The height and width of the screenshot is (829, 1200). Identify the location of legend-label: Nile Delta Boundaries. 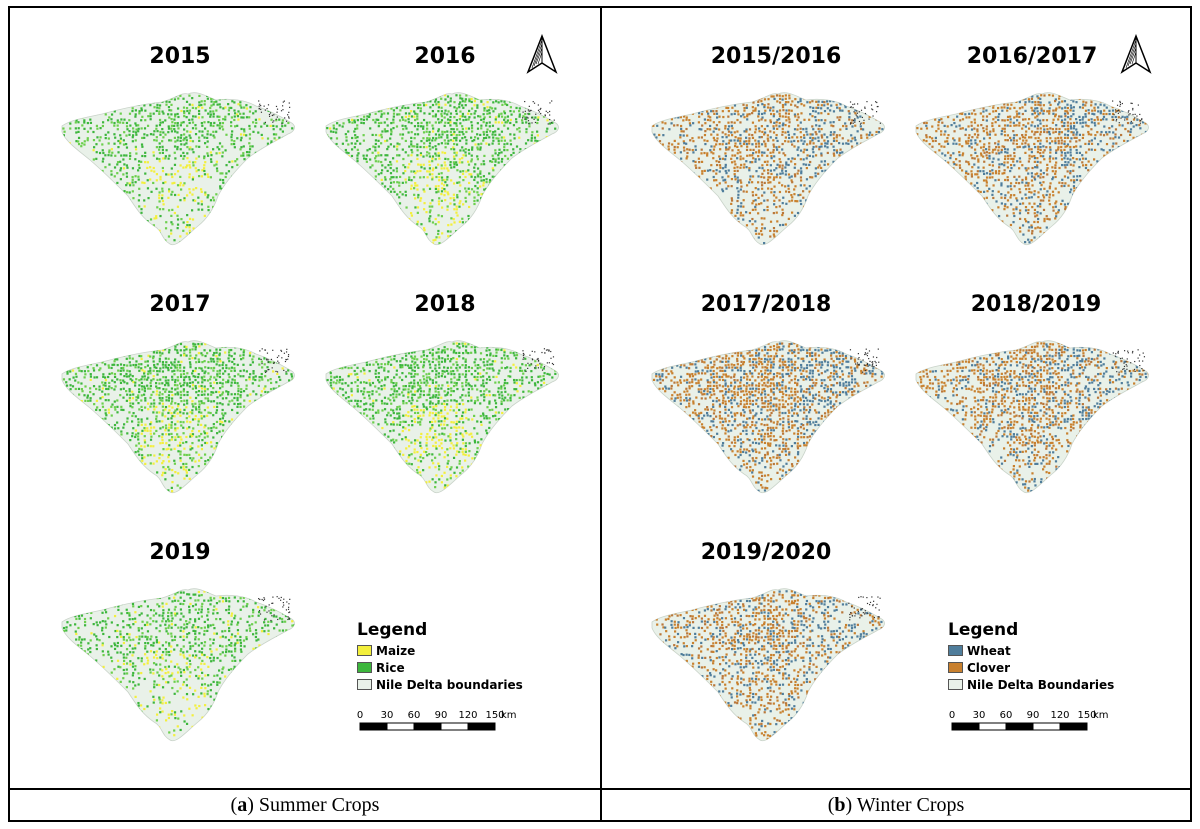
(1041, 684).